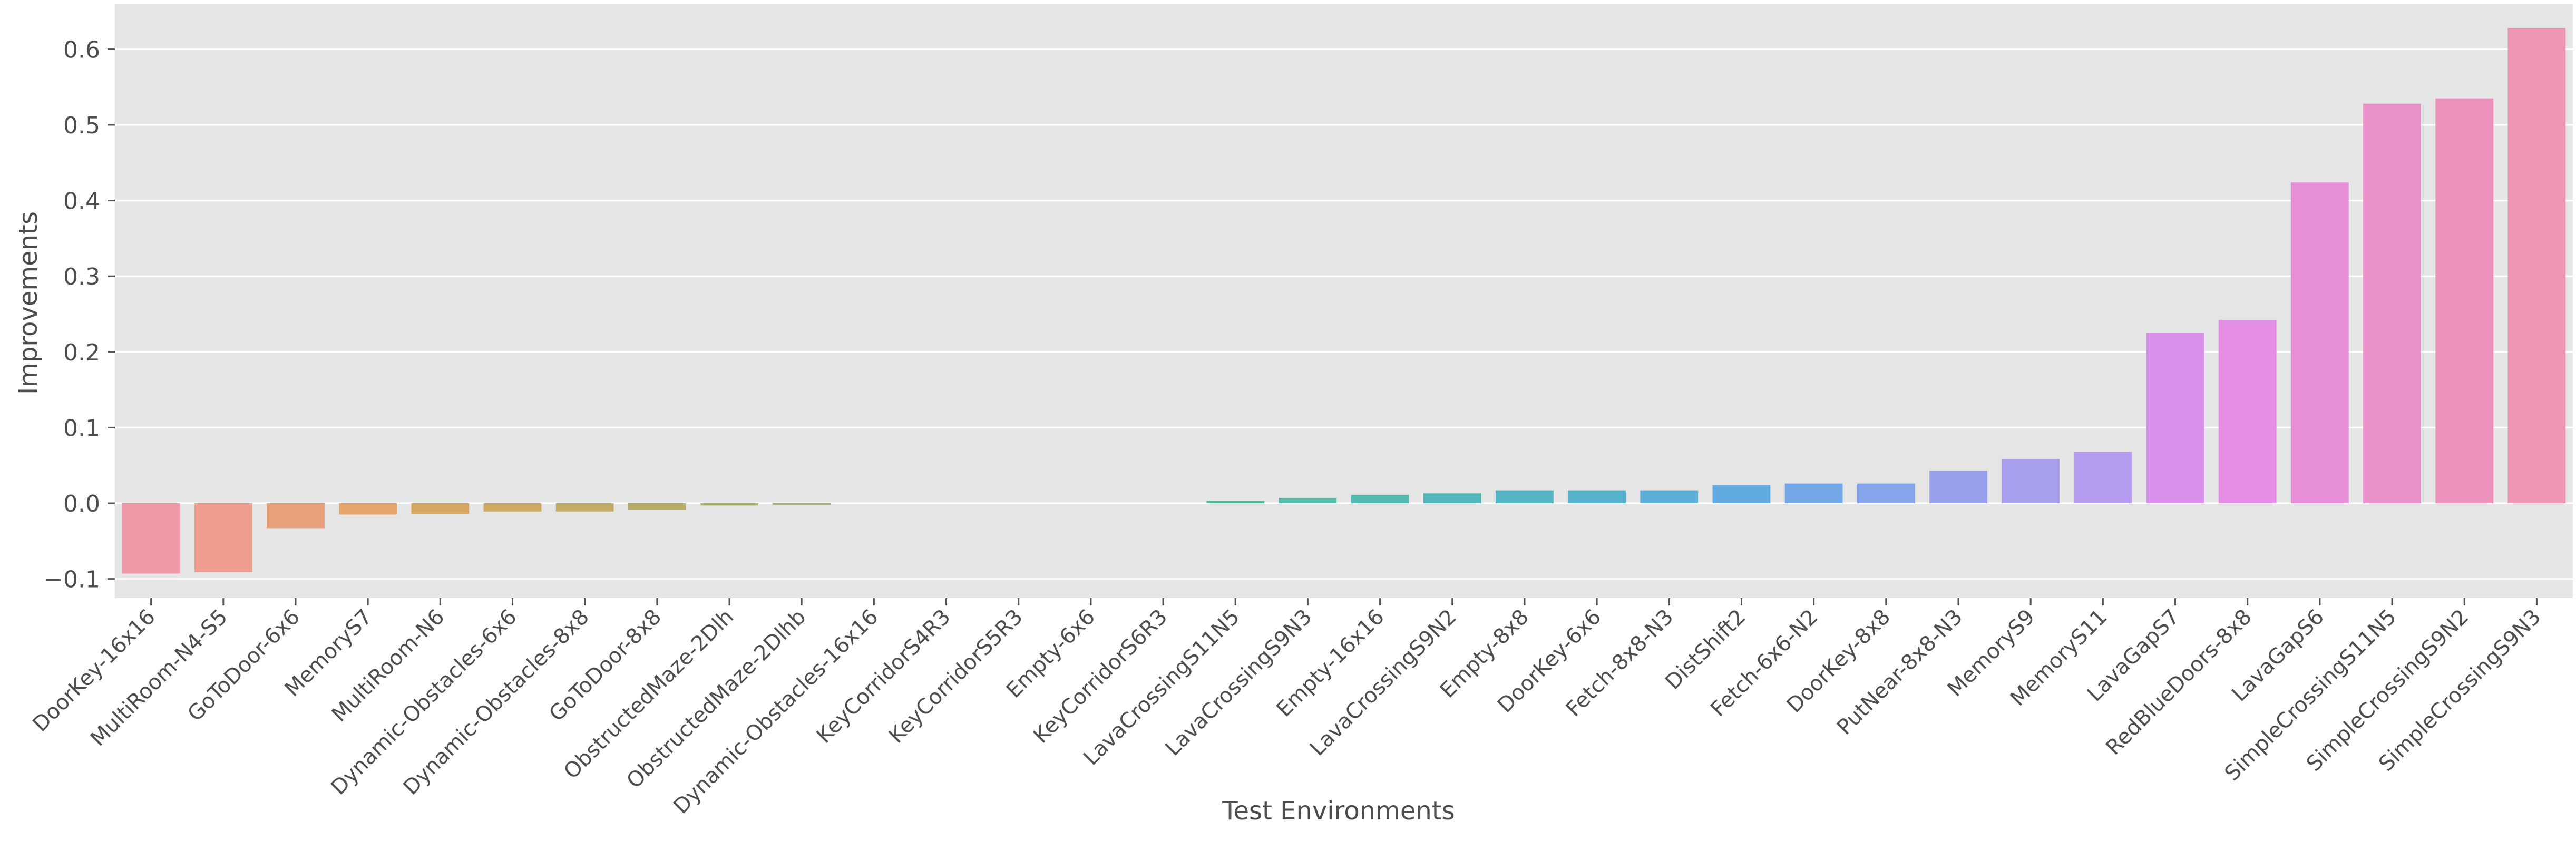 This screenshot has height=841, width=2576. What do you see at coordinates (81, 504) in the screenshot?
I see `y-tick-label: 0.0` at bounding box center [81, 504].